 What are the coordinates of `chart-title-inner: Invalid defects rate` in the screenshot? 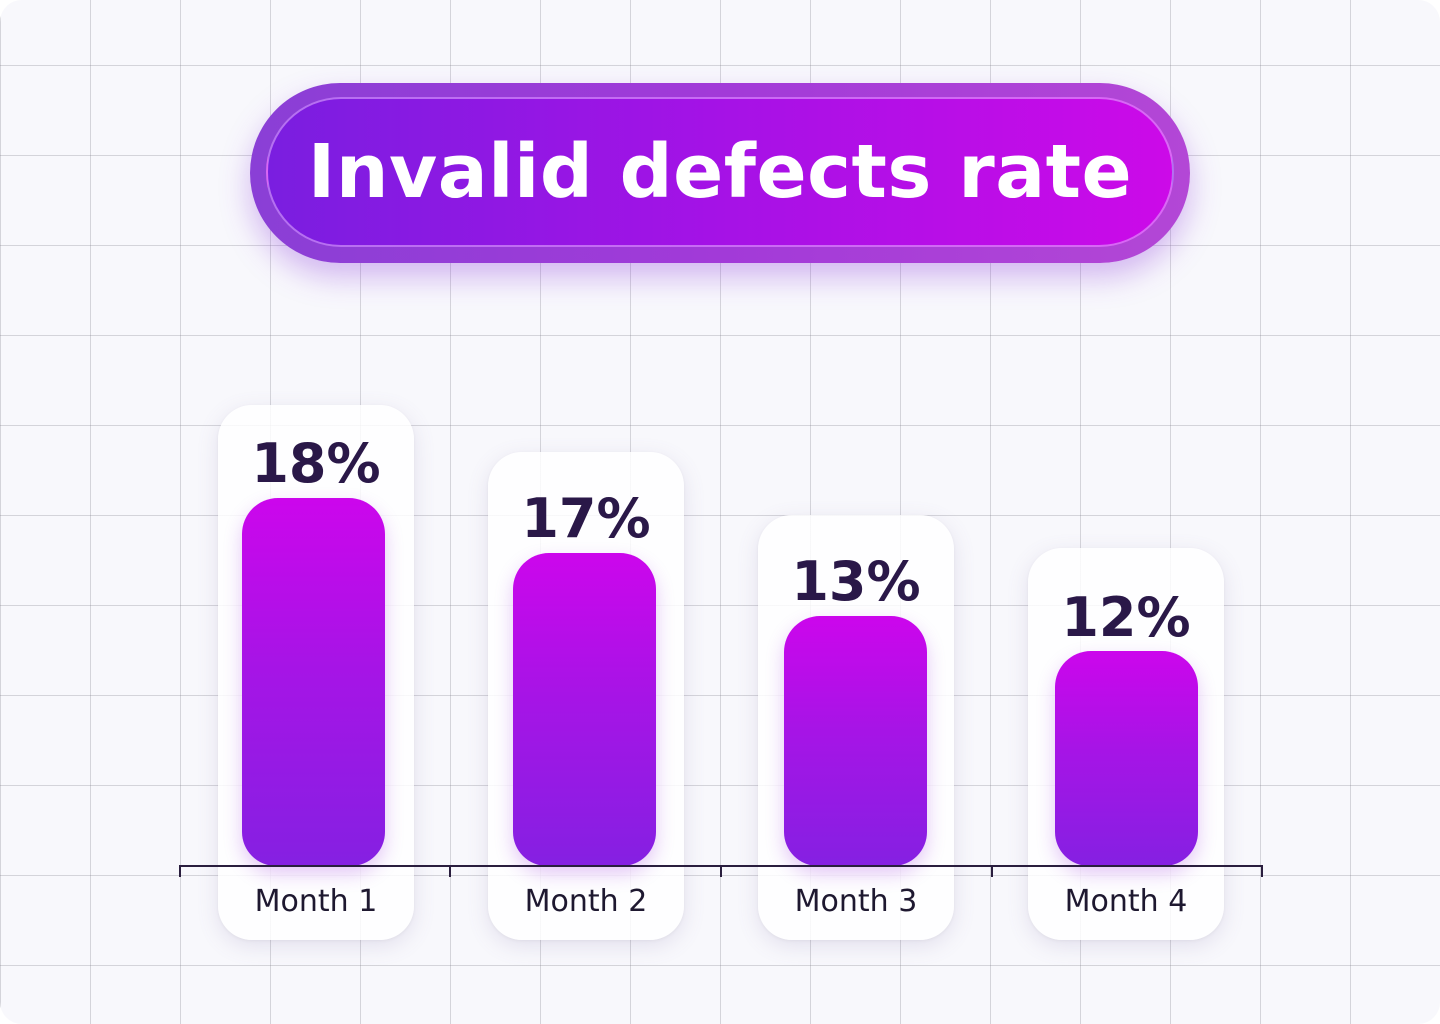 It's located at (720, 172).